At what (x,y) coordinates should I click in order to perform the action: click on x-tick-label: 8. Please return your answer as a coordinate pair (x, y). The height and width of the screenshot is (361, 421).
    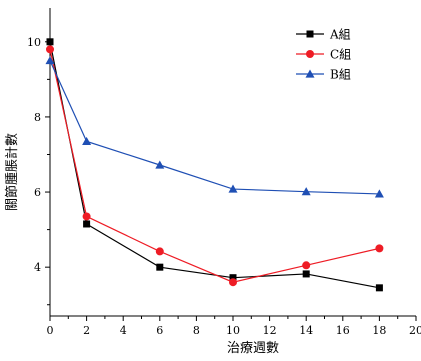
    Looking at the image, I should click on (196, 330).